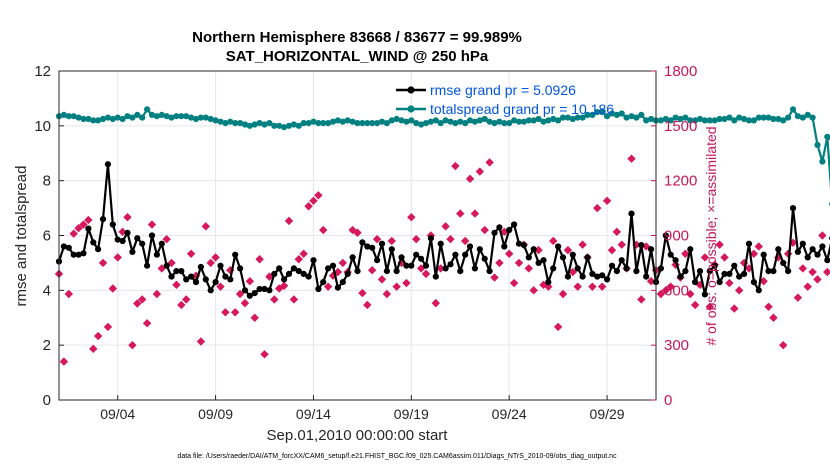 This screenshot has width=830, height=470. Describe the element at coordinates (47, 345) in the screenshot. I see `y-left-tick-label-1: 2` at that location.